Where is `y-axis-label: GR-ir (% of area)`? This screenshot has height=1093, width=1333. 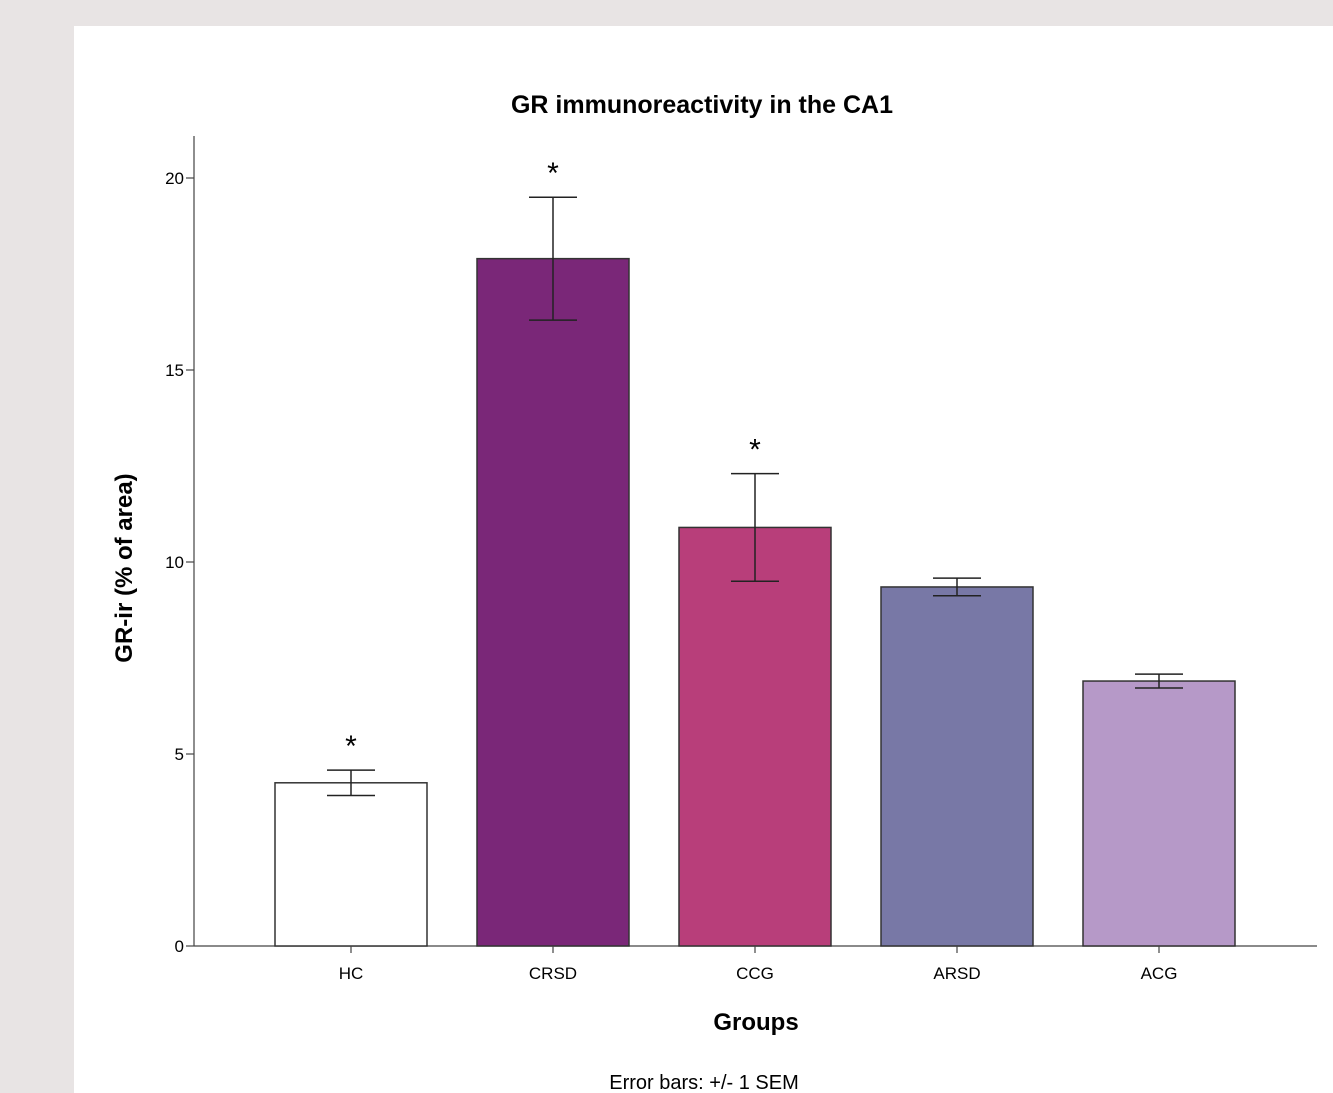
y-axis-label: GR-ir (% of area) is located at coordinates (124, 567).